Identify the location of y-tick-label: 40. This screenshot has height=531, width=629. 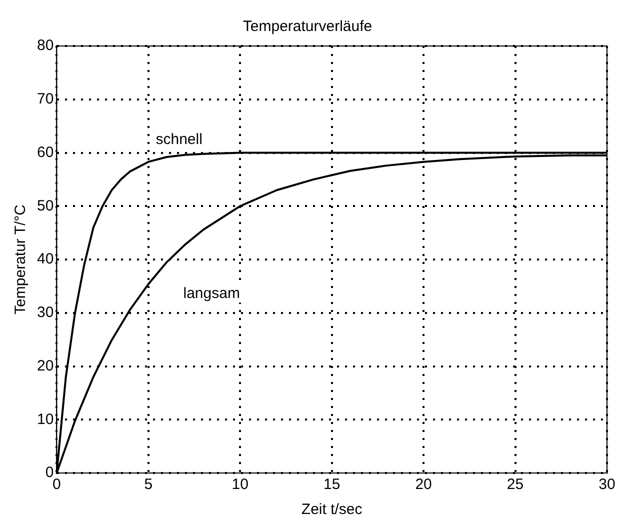
(45, 259).